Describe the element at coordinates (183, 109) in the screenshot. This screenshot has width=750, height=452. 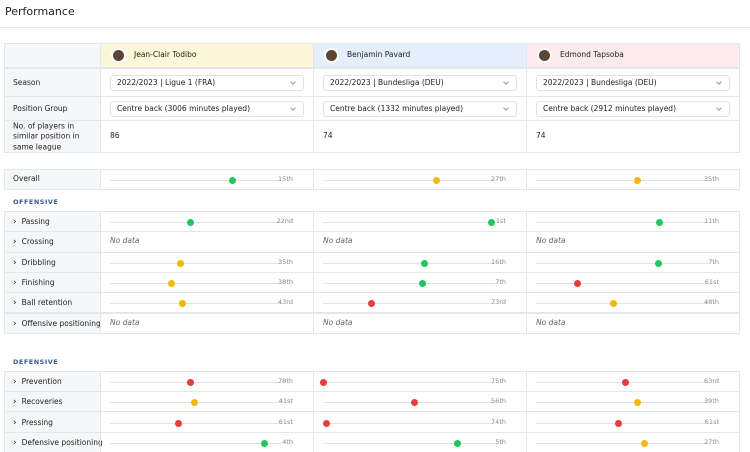
I see `dropdown-text: Centre back (3006 minutes played)` at that location.